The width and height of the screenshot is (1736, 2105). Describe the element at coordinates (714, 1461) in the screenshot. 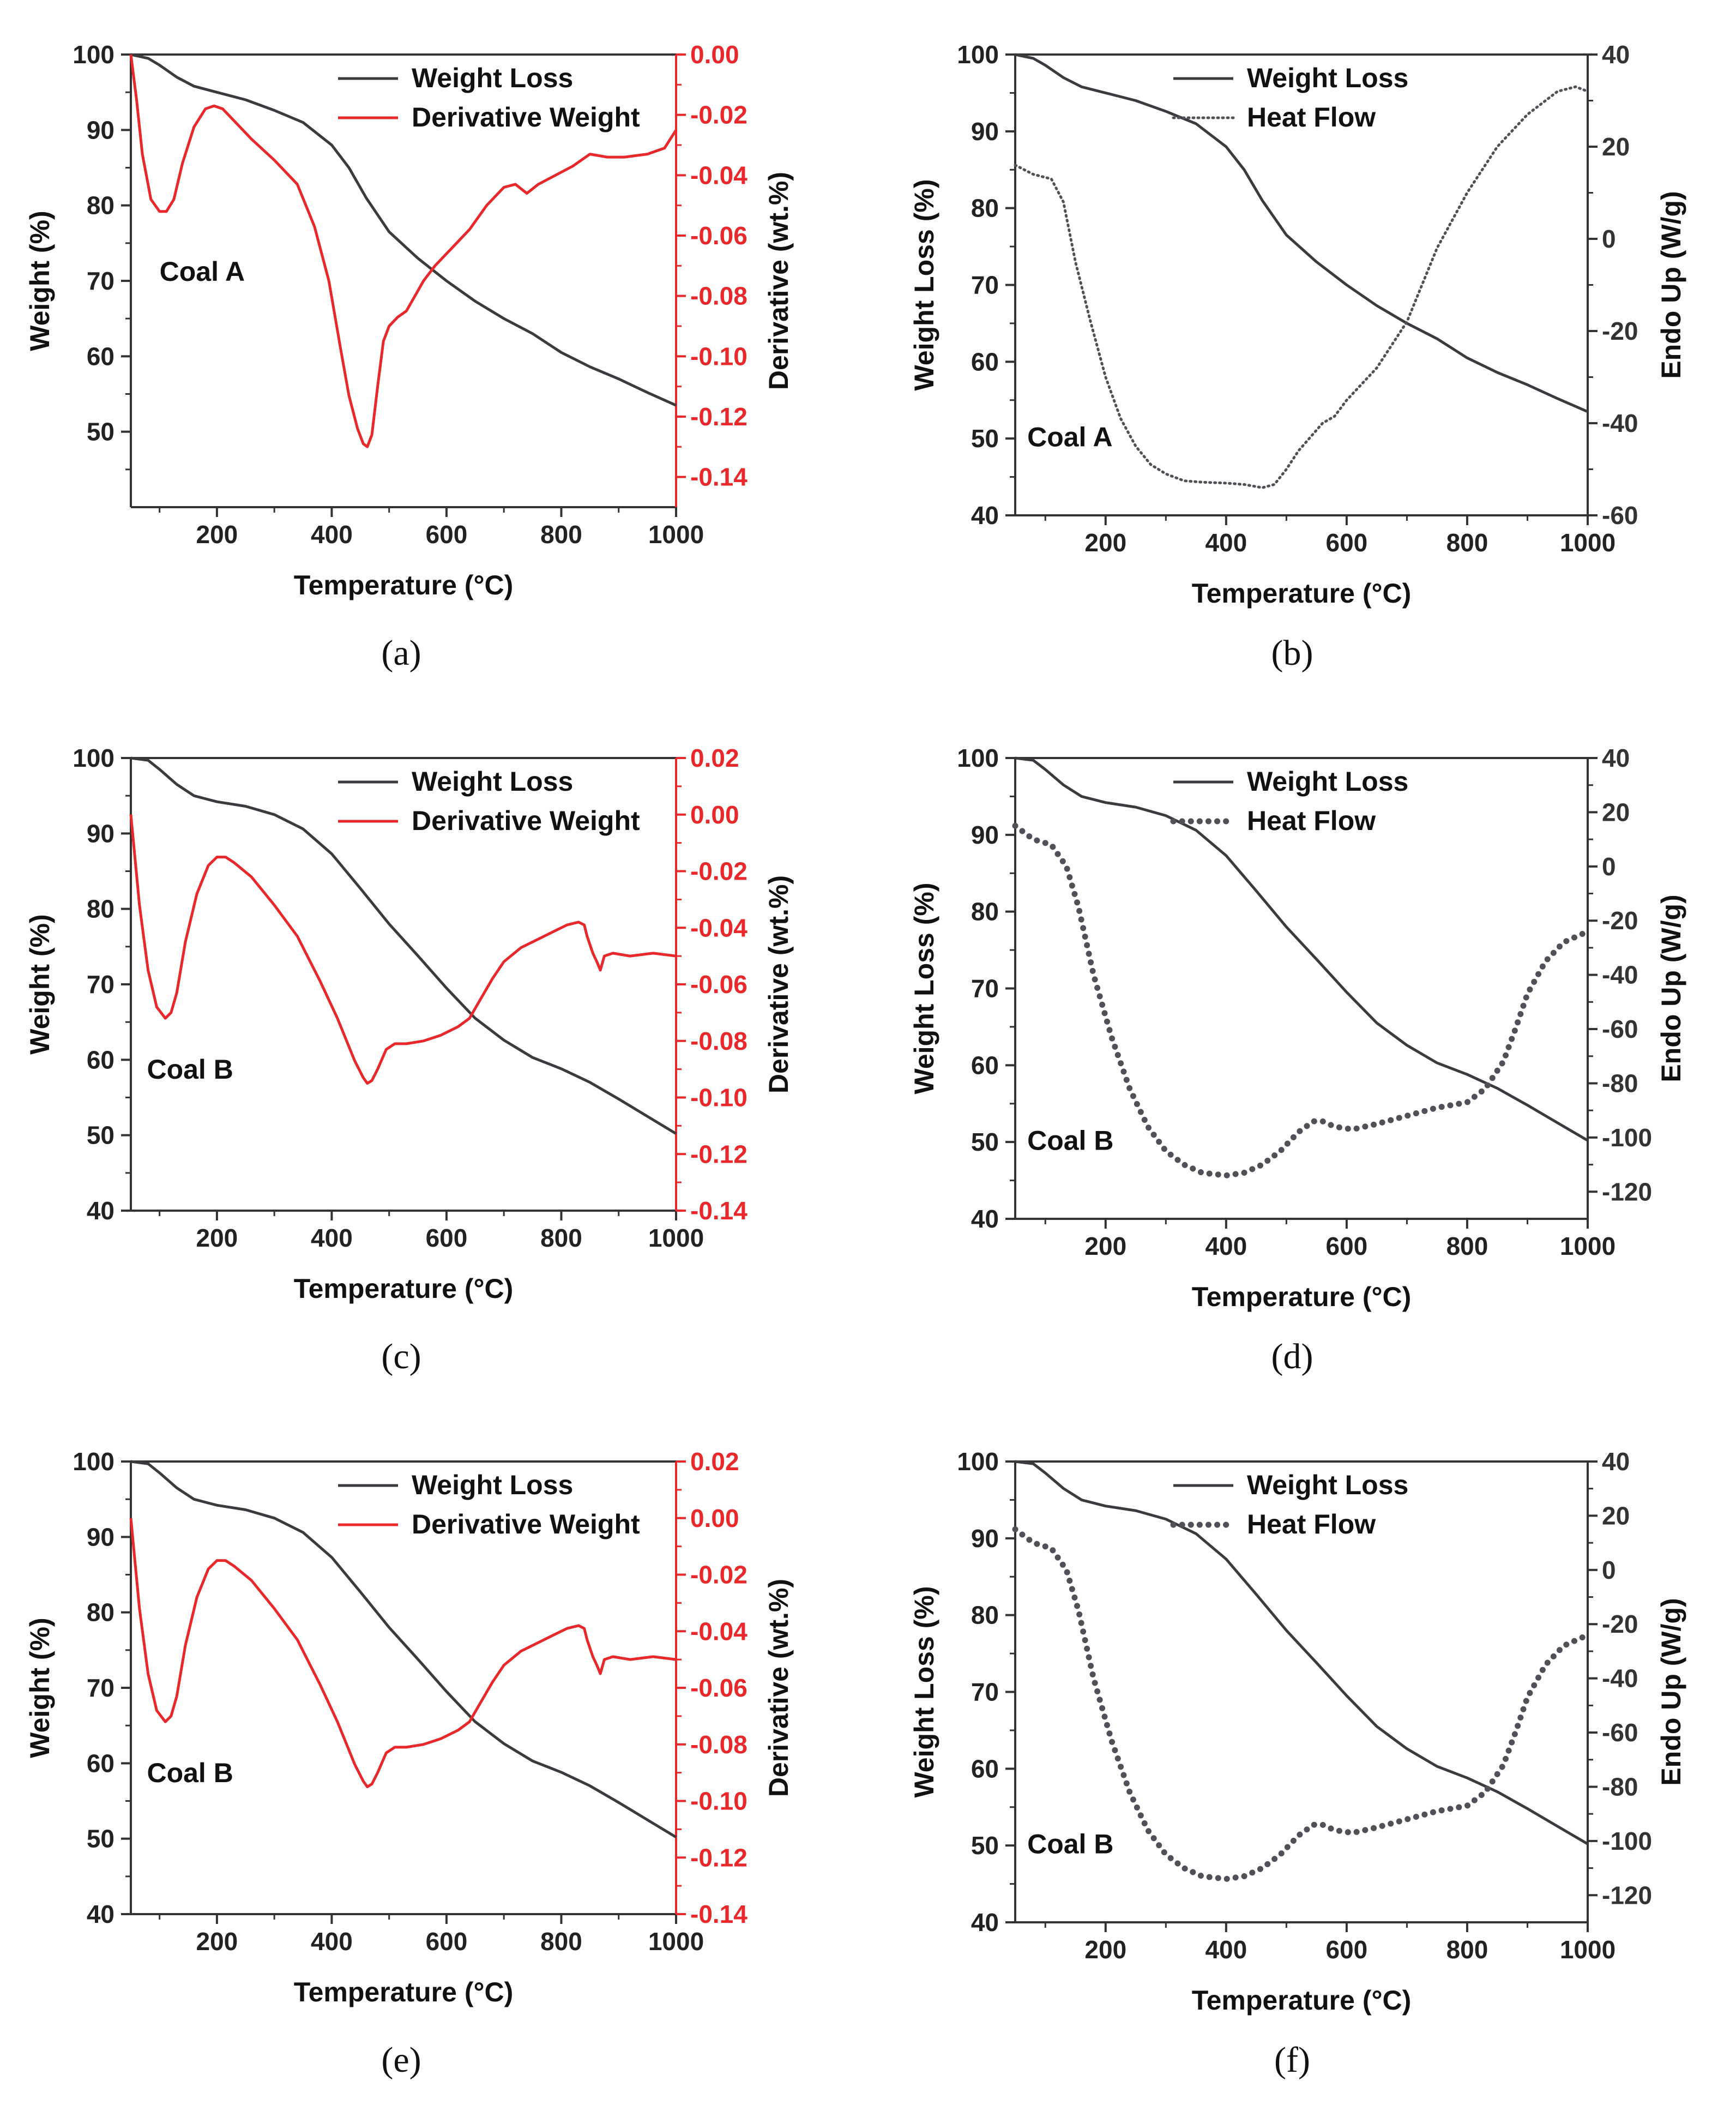

I see `y2-tick-label: 0.02` at that location.